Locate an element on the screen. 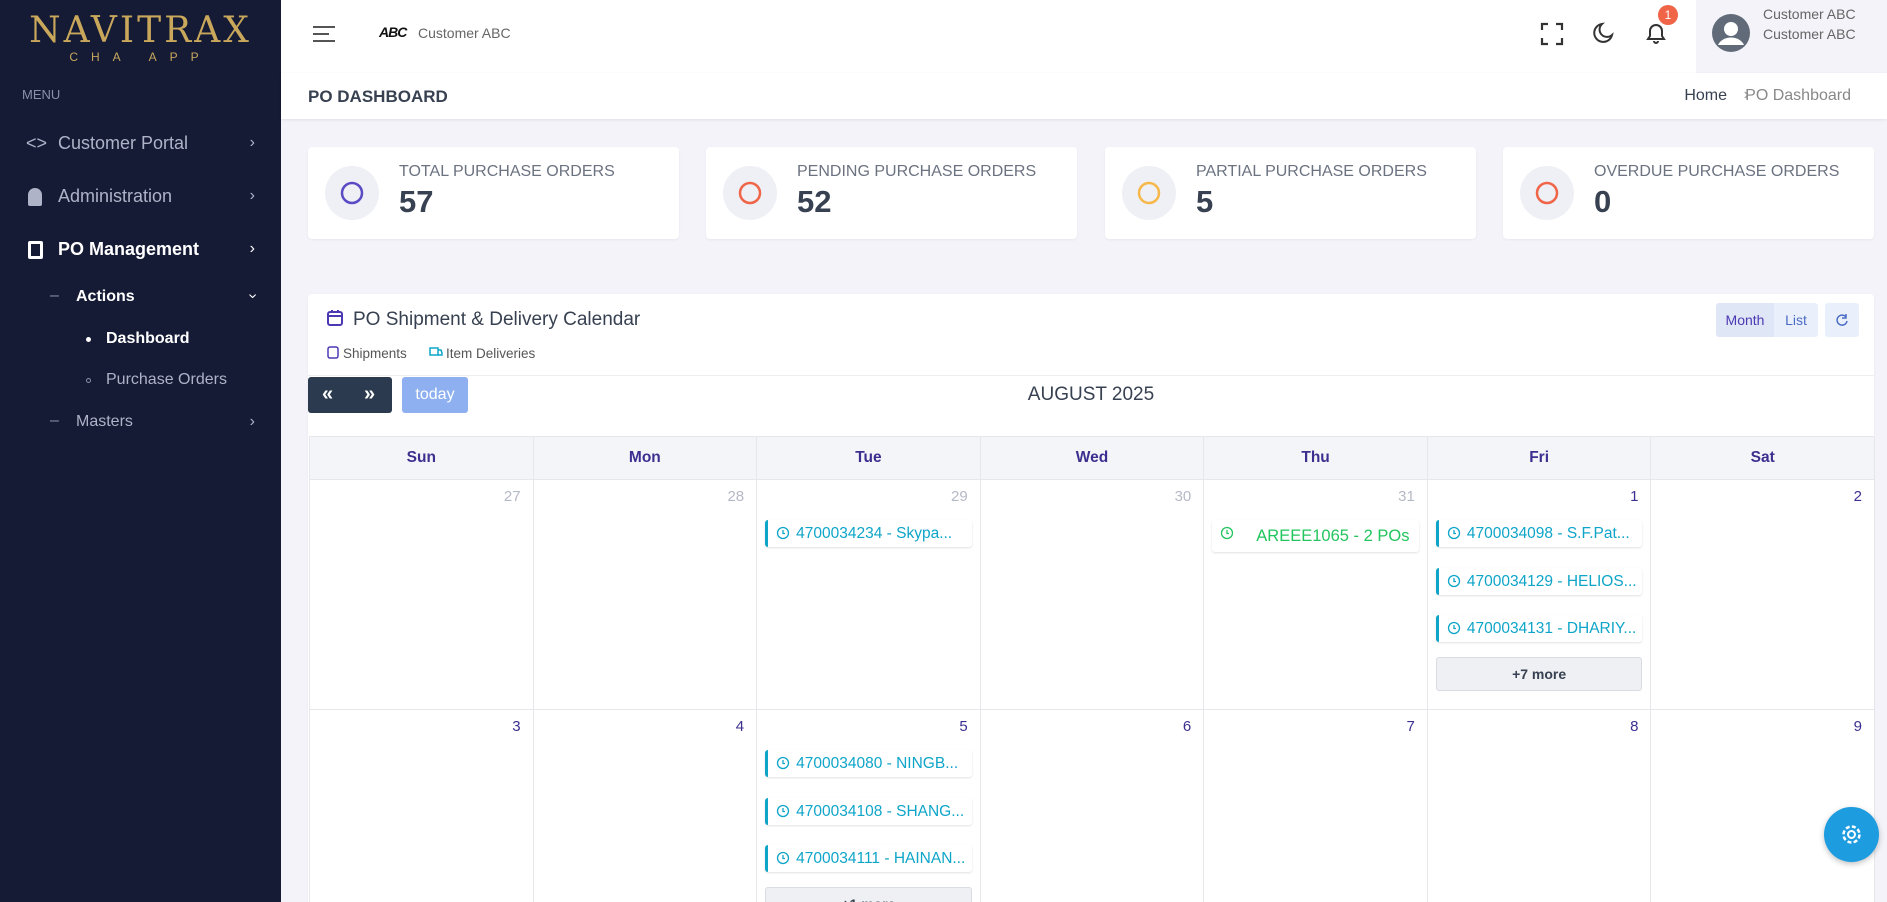 This screenshot has width=1887, height=902. month-label: AUGUST 2025 is located at coordinates (1091, 394).